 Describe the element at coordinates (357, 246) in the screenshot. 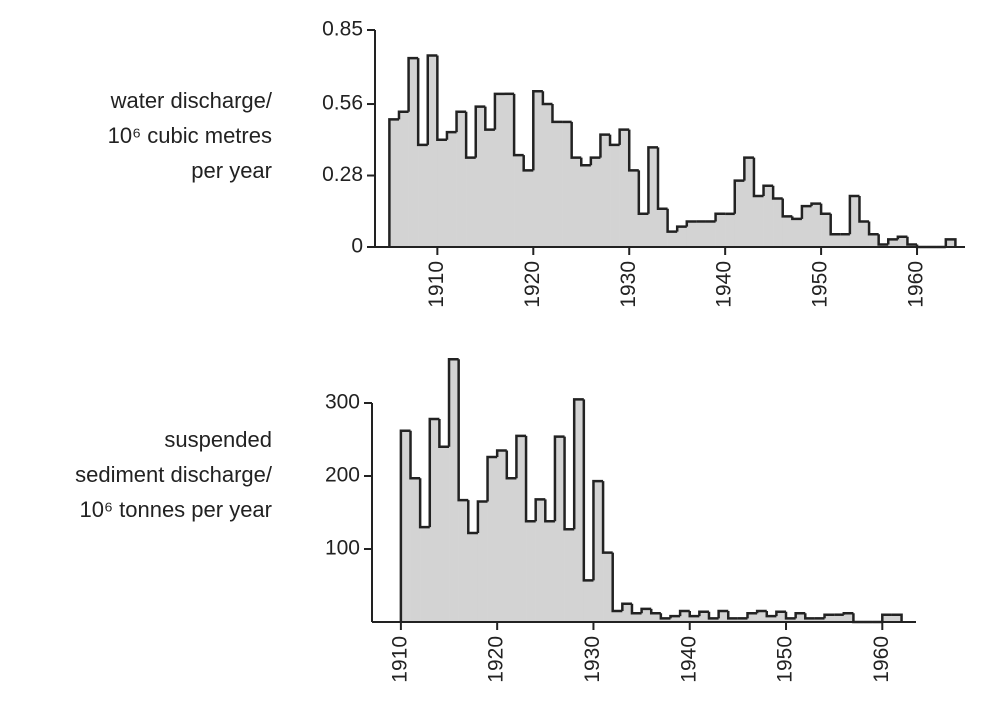

I see `y-tick-label: 0` at that location.